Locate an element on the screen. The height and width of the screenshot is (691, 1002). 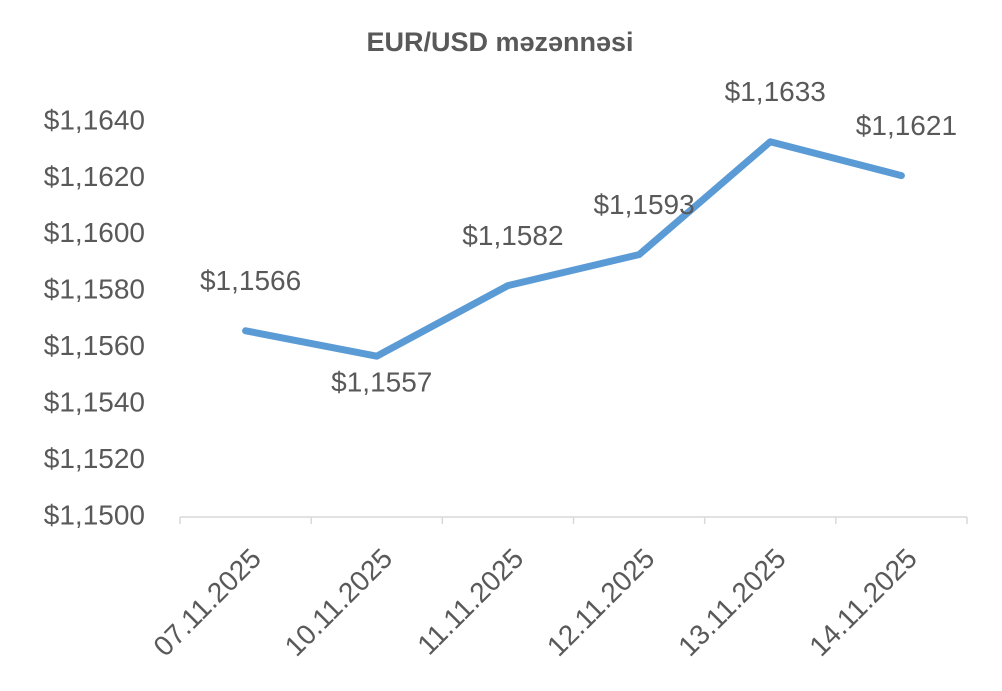
data-label: $1,1593 is located at coordinates (643, 204).